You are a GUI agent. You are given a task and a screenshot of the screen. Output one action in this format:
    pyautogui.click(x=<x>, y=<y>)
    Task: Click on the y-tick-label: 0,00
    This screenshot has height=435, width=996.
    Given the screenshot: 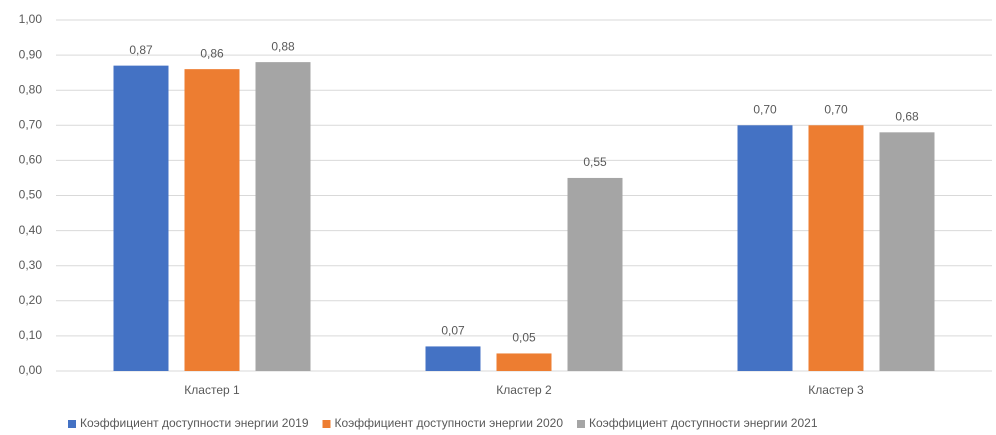 What is the action you would take?
    pyautogui.click(x=31, y=370)
    